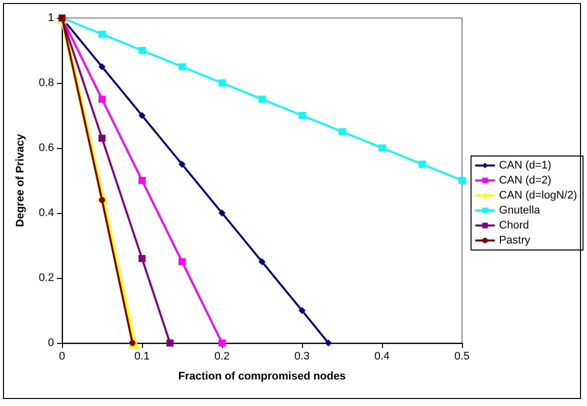  Describe the element at coordinates (514, 226) in the screenshot. I see `legend-label: Chord` at that location.